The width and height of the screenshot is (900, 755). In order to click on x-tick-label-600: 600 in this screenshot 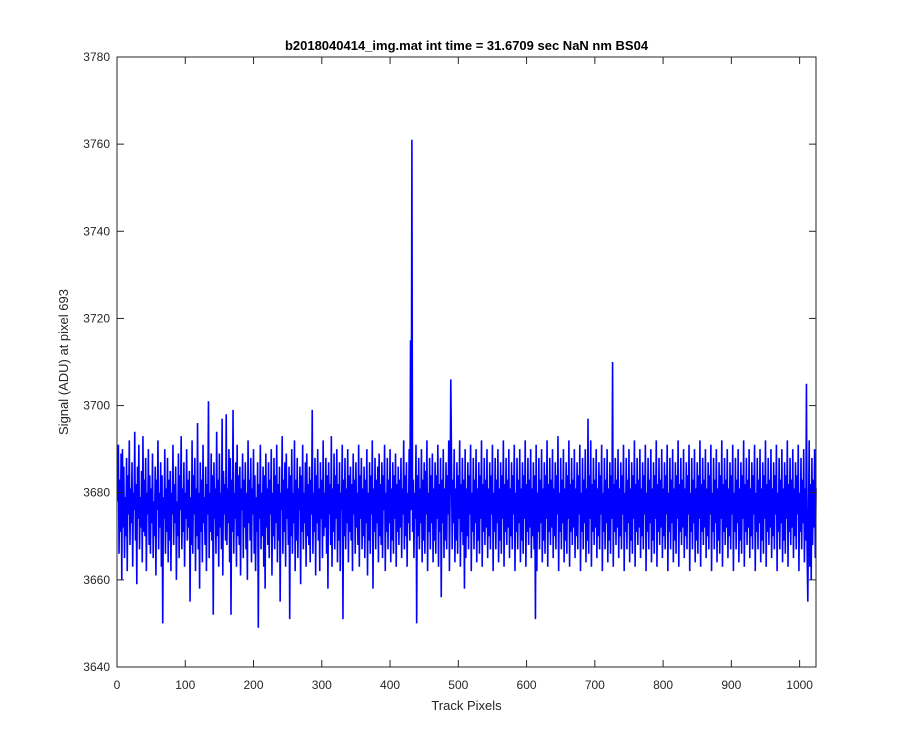, I will do `click(527, 685)`.